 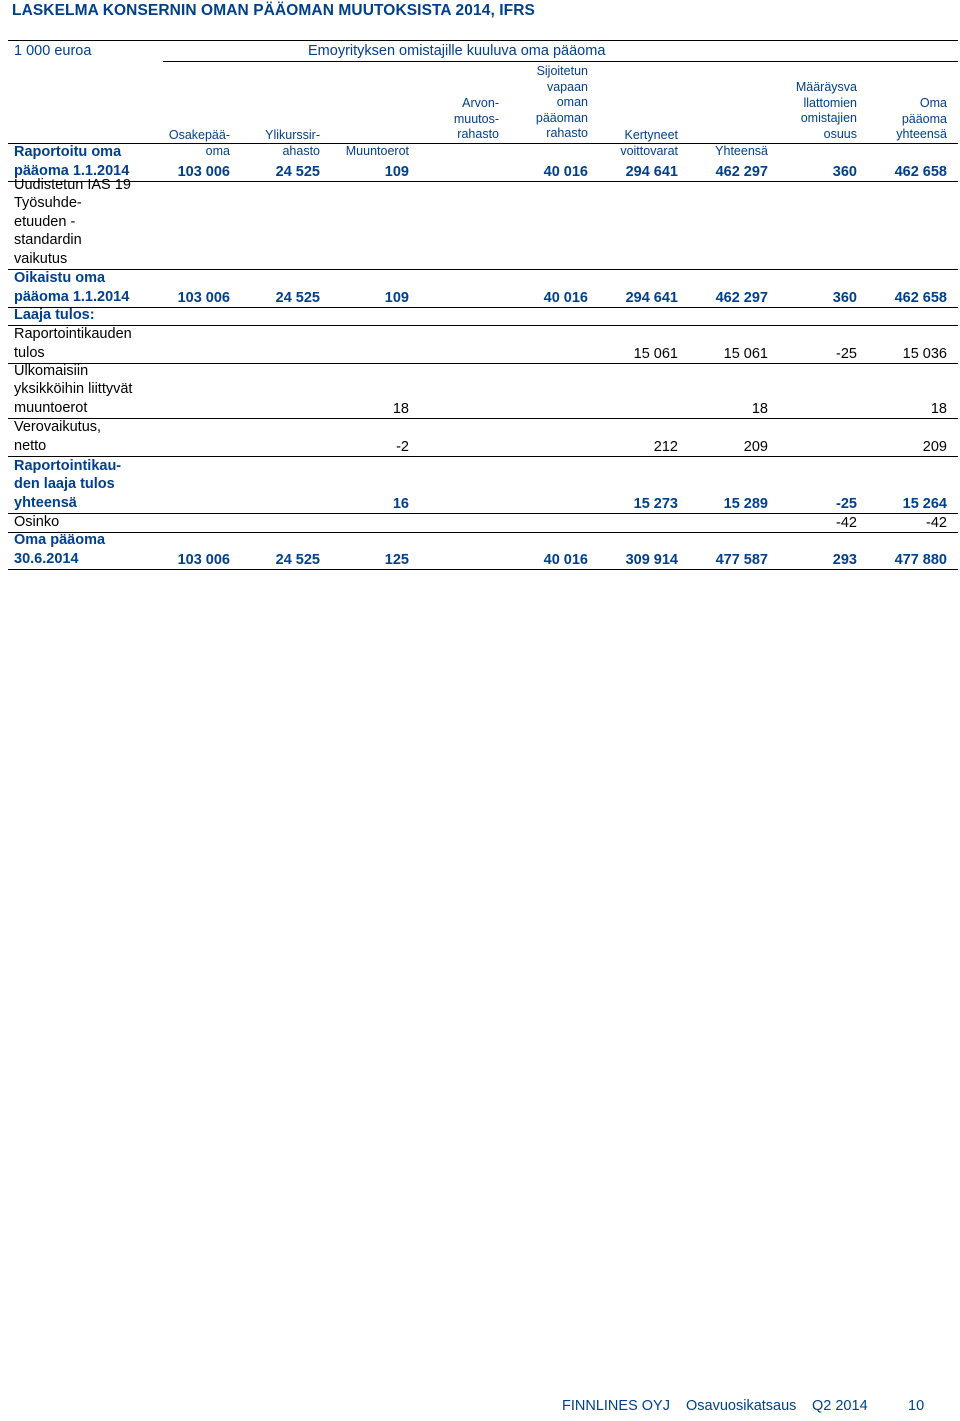 I want to click on header-bottom-border, so click(x=483, y=143).